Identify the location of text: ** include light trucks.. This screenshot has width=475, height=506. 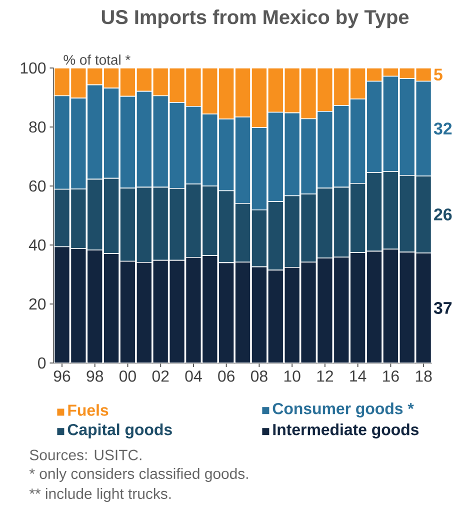
(100, 495).